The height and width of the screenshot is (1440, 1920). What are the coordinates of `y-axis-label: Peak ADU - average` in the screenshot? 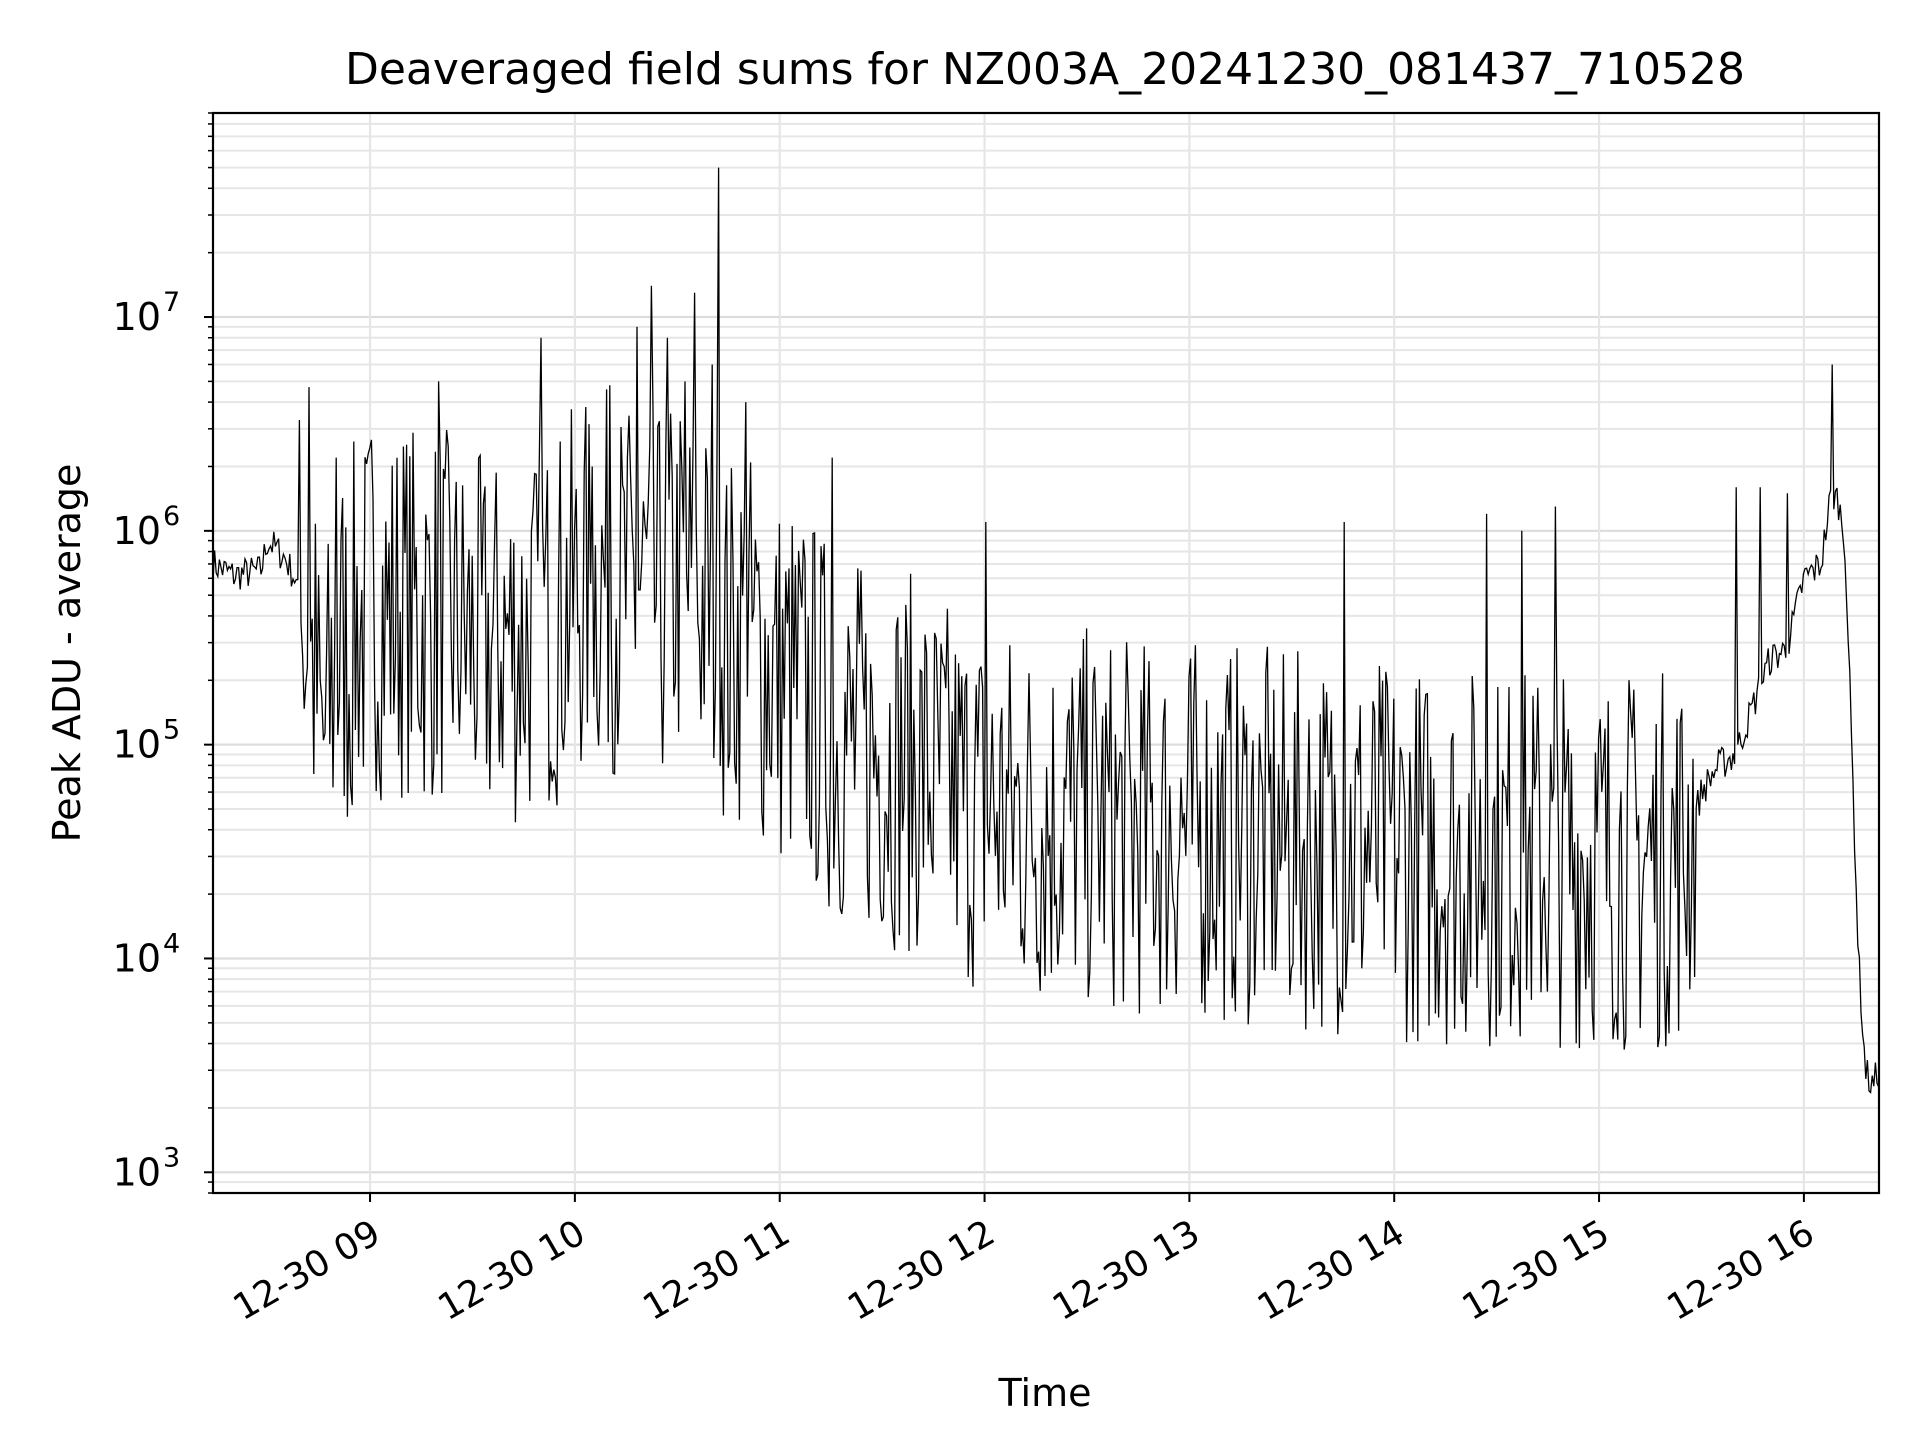 It's located at (67, 653).